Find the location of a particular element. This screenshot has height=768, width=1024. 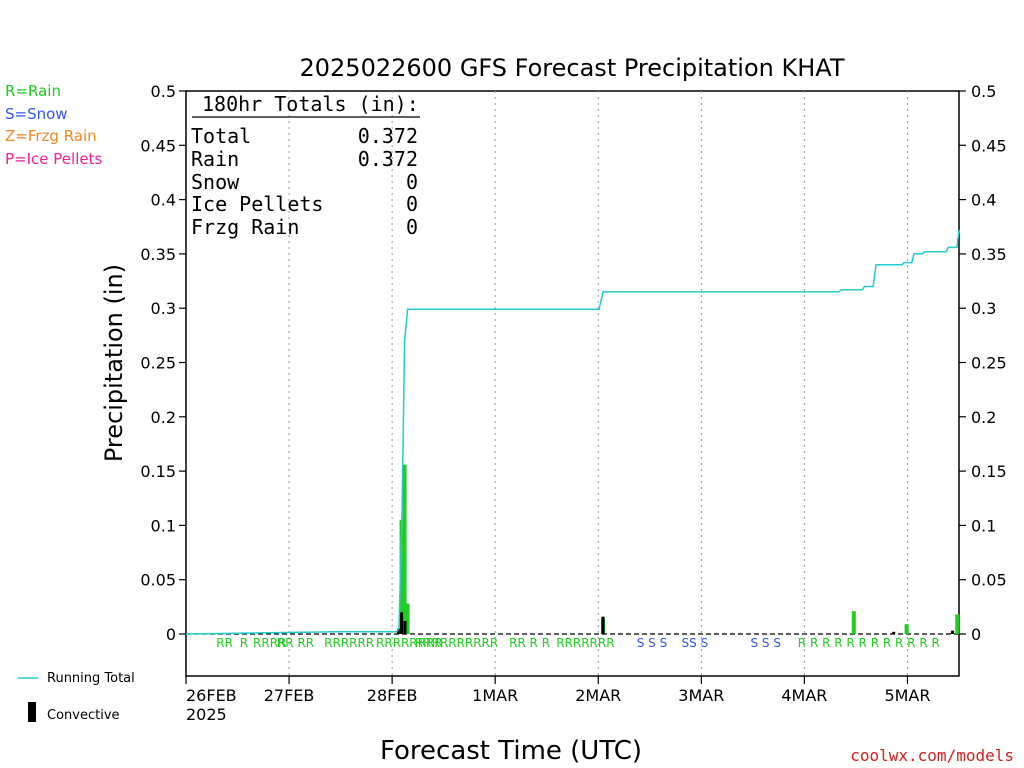

y-tick-label-right: 0.15 is located at coordinates (989, 471).